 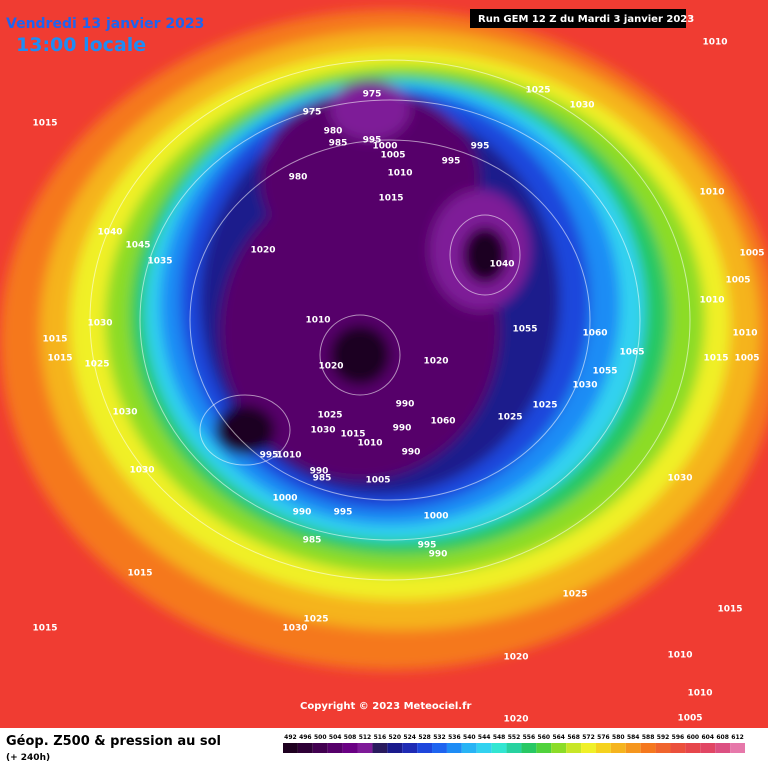 What do you see at coordinates (544, 737) in the screenshot?
I see `legend-label: 560` at bounding box center [544, 737].